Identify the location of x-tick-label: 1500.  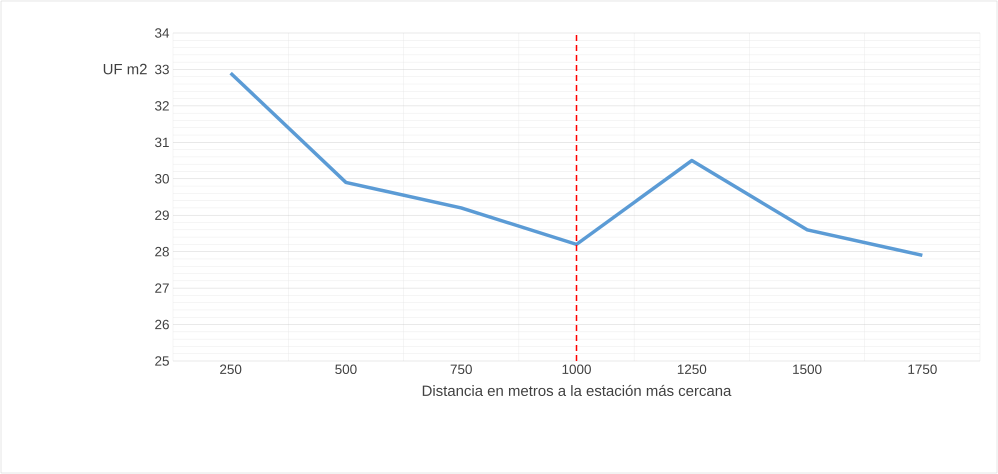
(807, 369).